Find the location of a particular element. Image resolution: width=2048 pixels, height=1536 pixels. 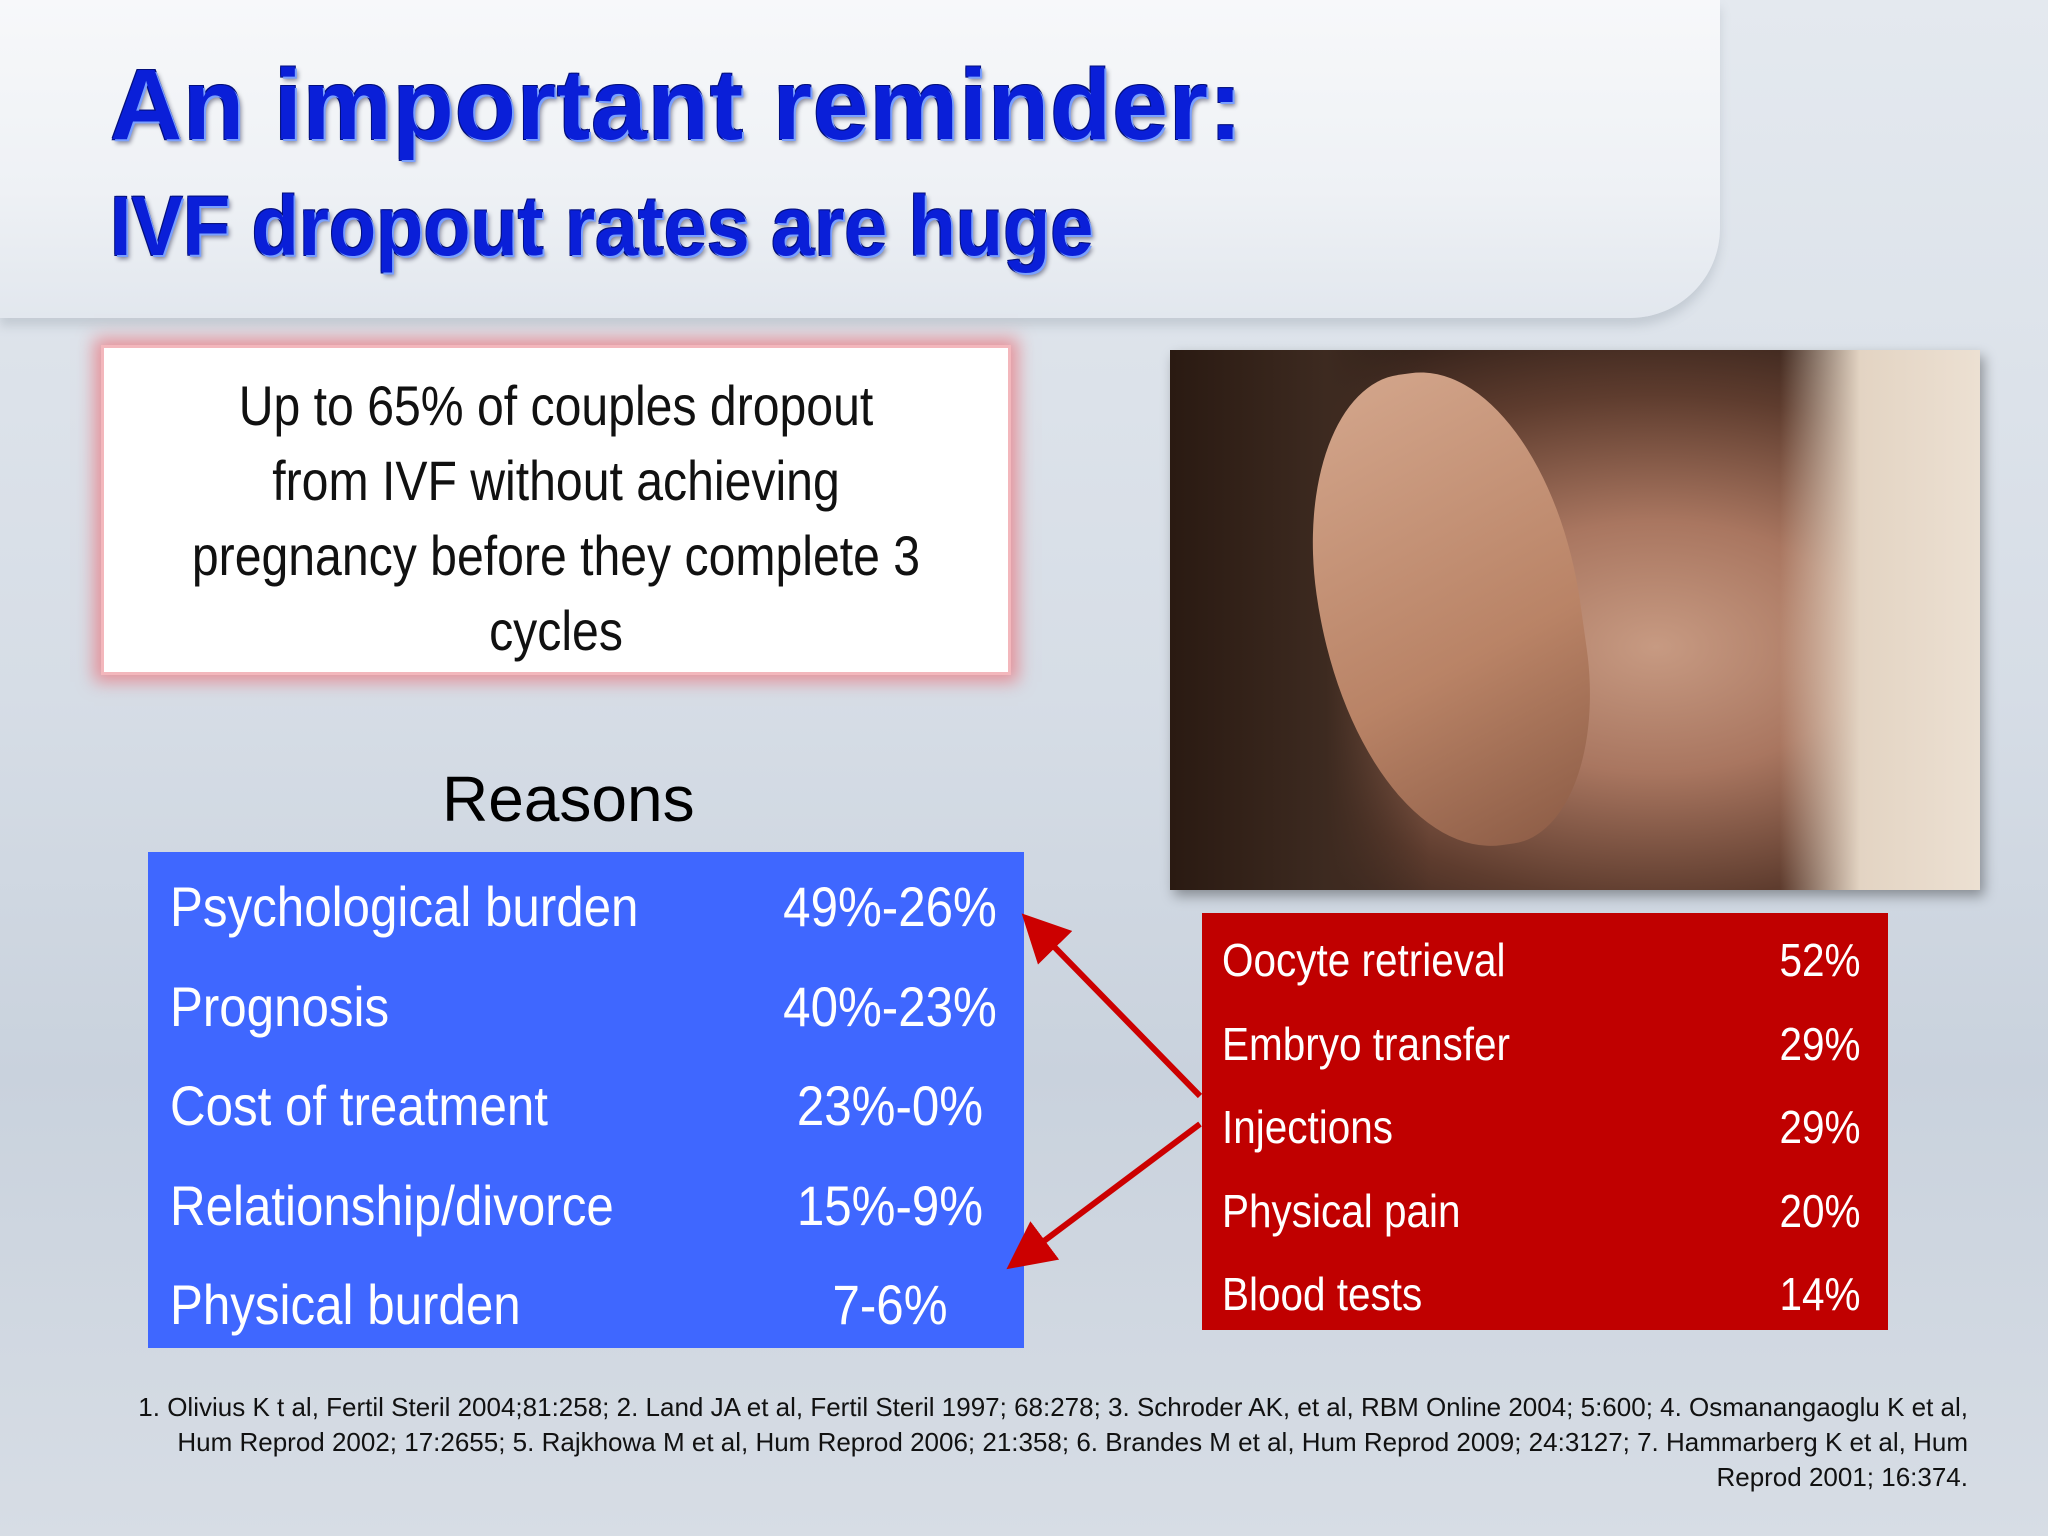

photo-background is located at coordinates (1880, 620).